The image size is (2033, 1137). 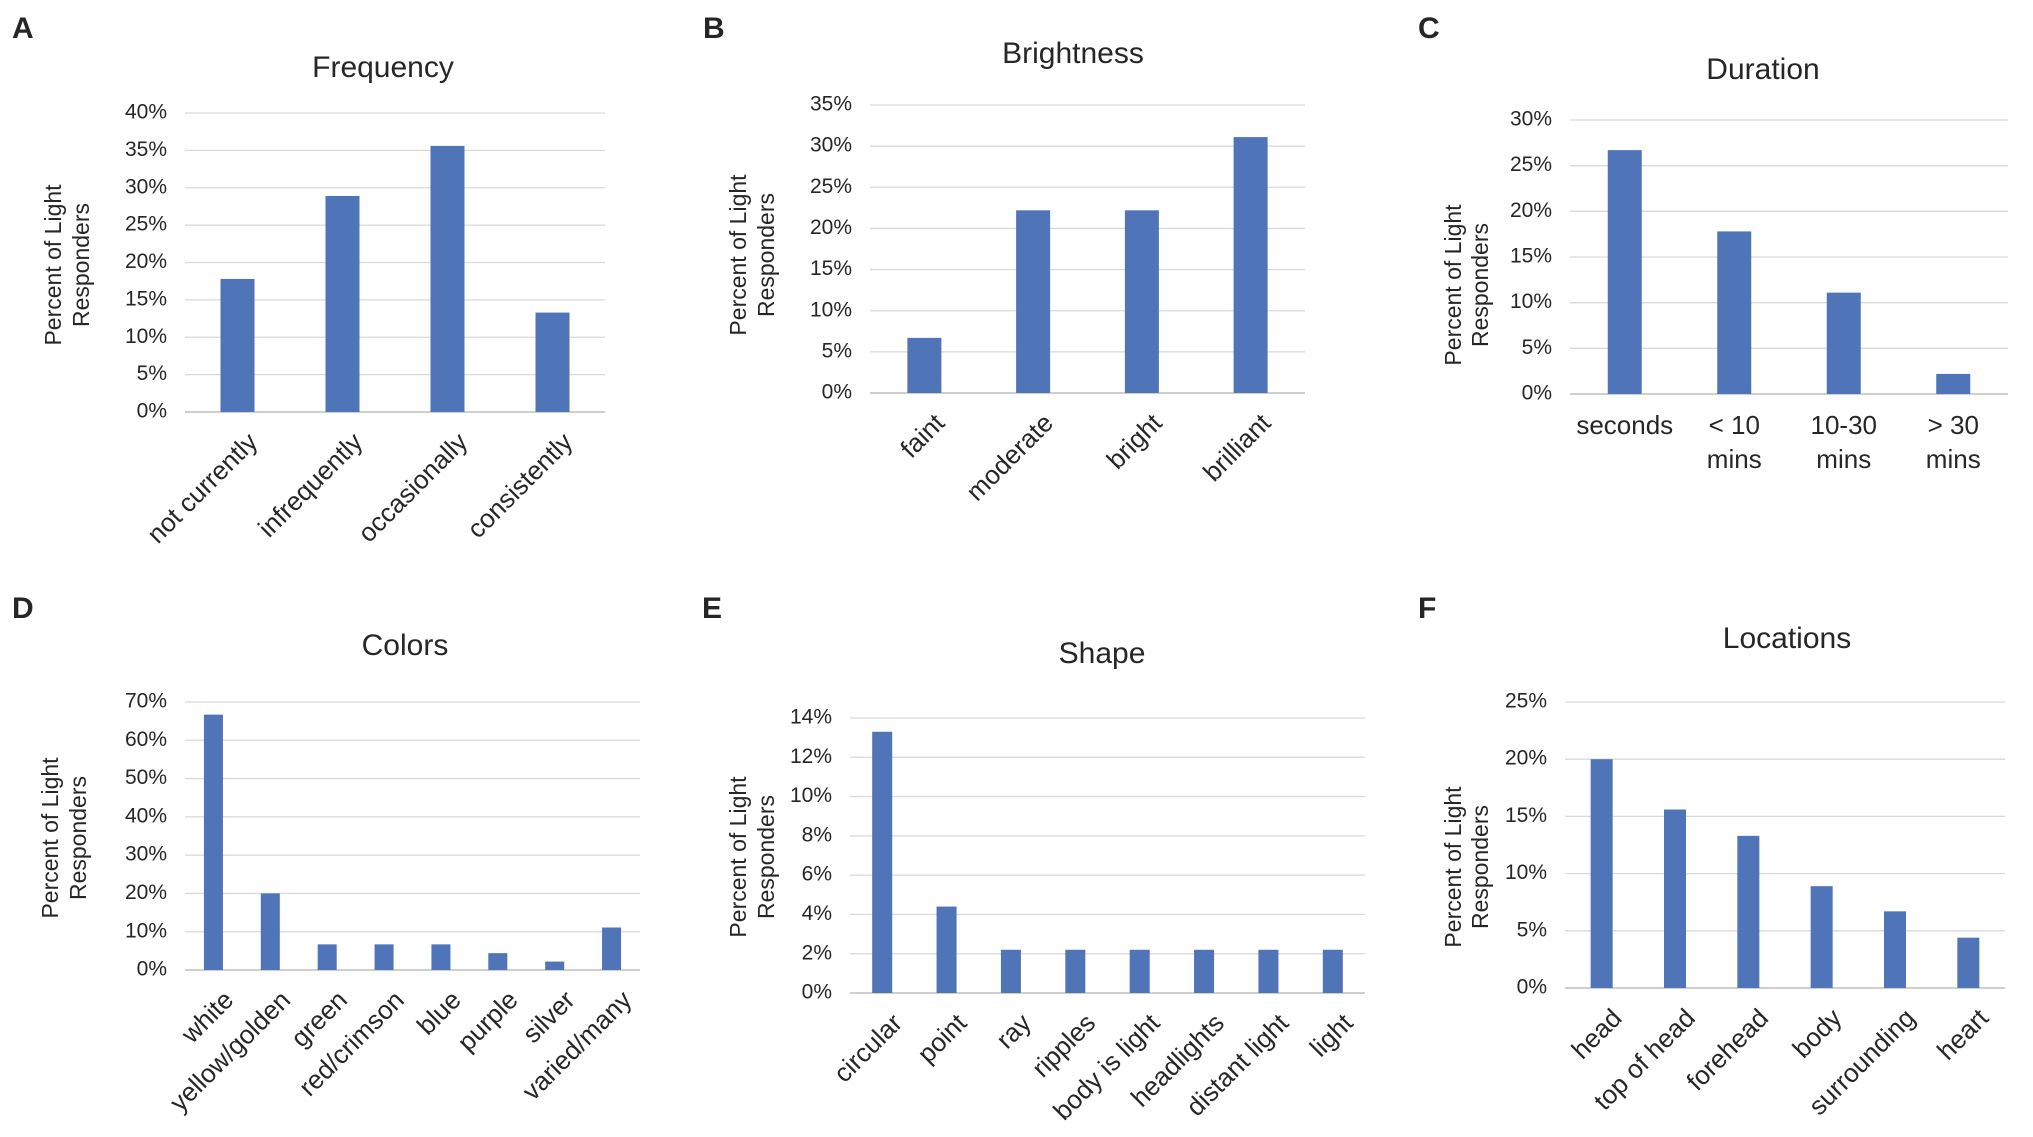 What do you see at coordinates (1953, 425) in the screenshot?
I see `panel-c-category-label: > 30` at bounding box center [1953, 425].